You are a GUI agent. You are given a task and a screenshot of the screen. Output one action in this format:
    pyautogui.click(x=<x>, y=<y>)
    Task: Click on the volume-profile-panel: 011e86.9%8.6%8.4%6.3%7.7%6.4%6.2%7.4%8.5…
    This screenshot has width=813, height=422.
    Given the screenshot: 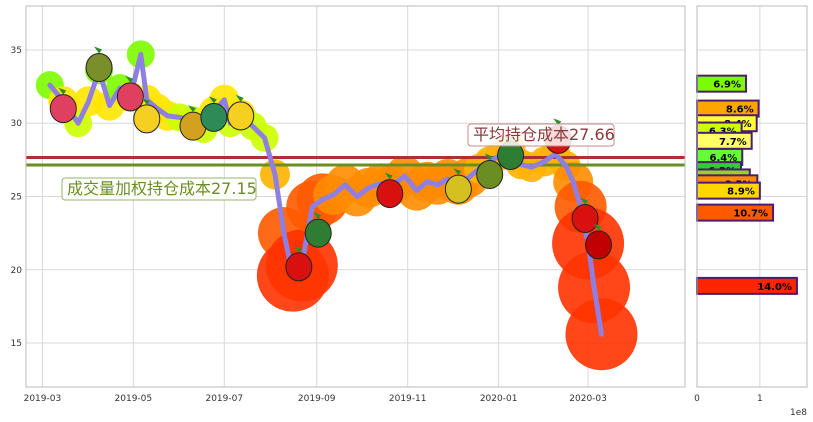 What is the action you would take?
    pyautogui.click(x=751, y=211)
    